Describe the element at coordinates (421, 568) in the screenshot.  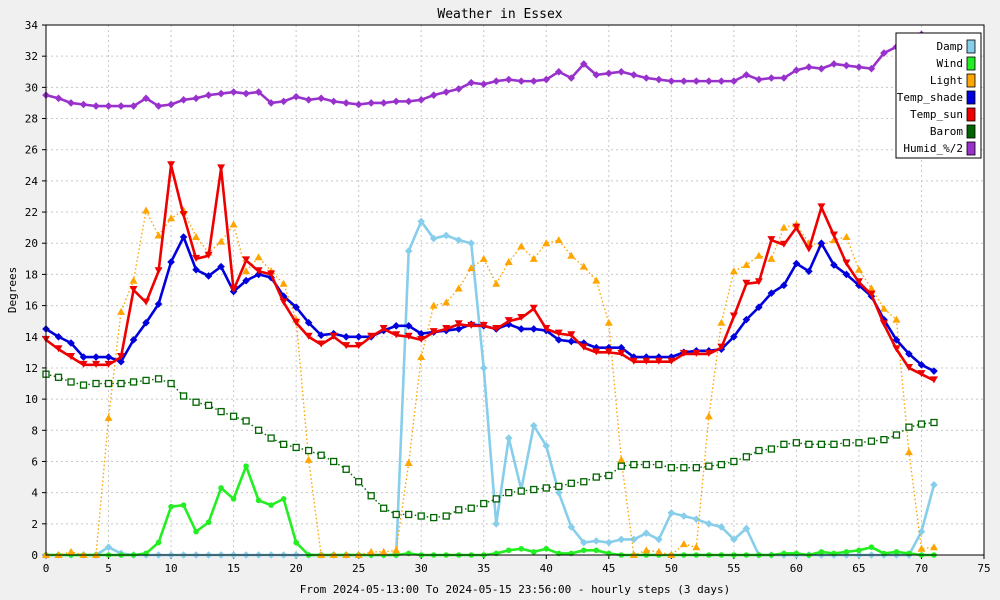
I see `x-tick-label: 30` at that location.